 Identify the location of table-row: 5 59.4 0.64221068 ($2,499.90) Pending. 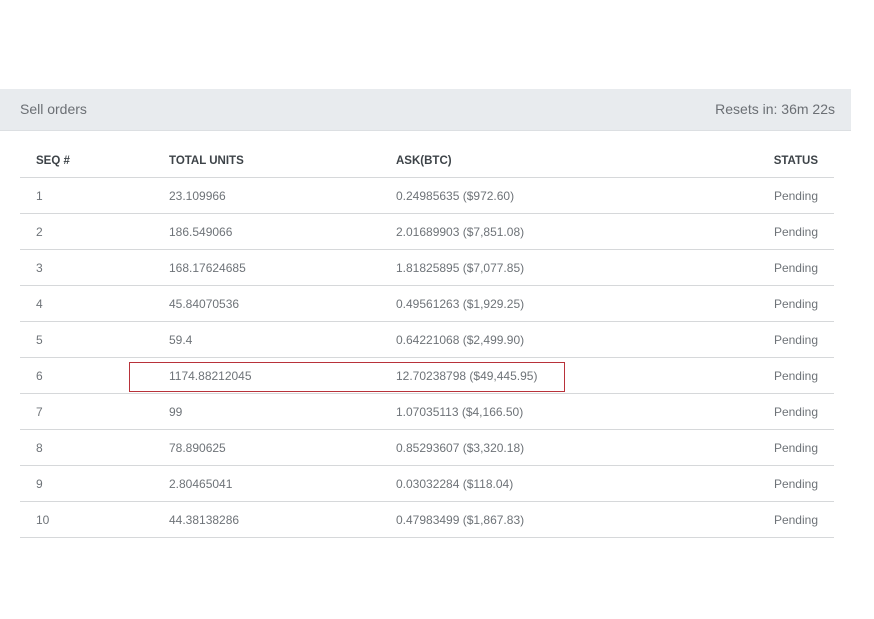
(427, 339).